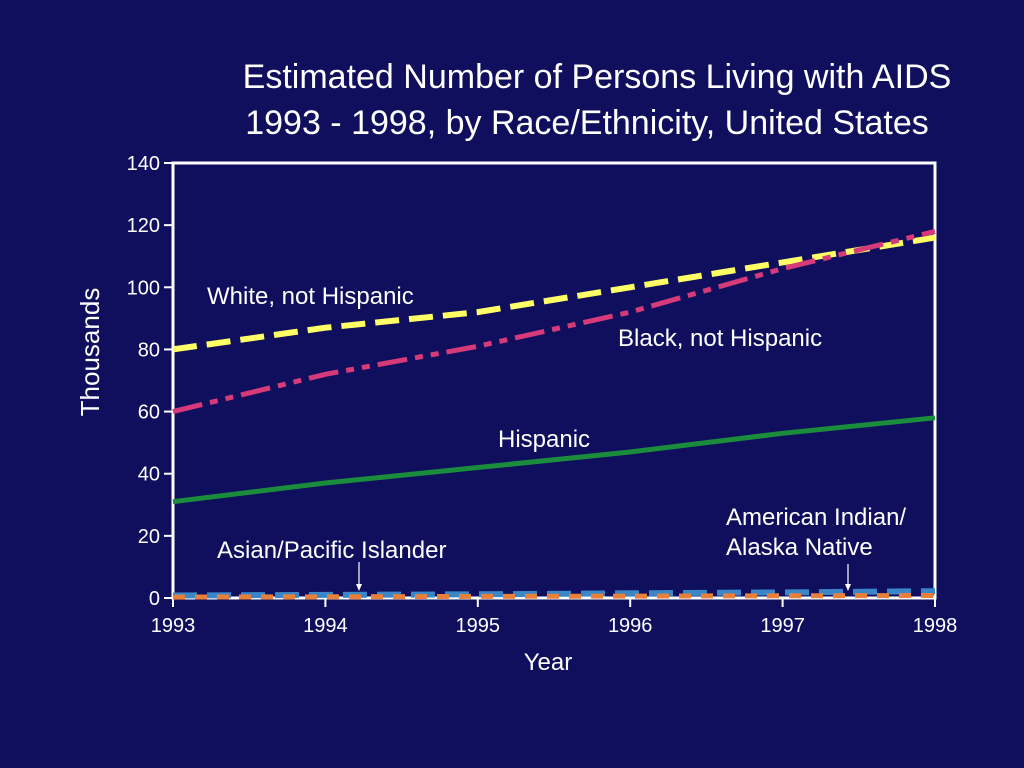  Describe the element at coordinates (799, 547) in the screenshot. I see `annotation-american-indian-line-2: Alaska Native` at that location.